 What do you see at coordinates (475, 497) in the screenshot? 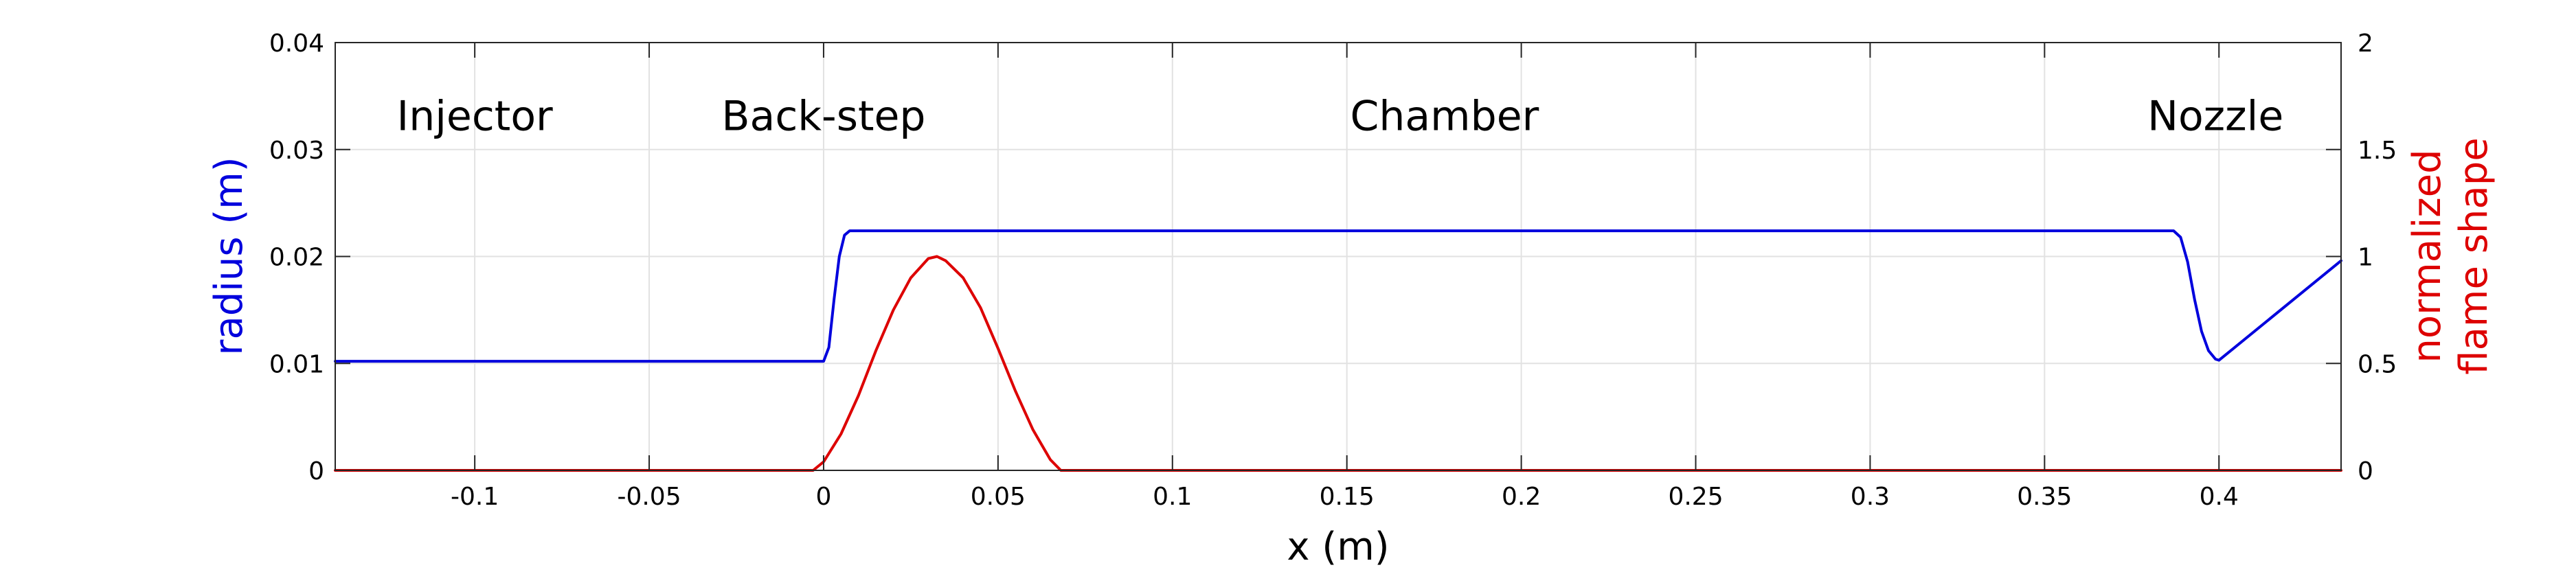
I see `x-tick-label: -0.1` at bounding box center [475, 497].